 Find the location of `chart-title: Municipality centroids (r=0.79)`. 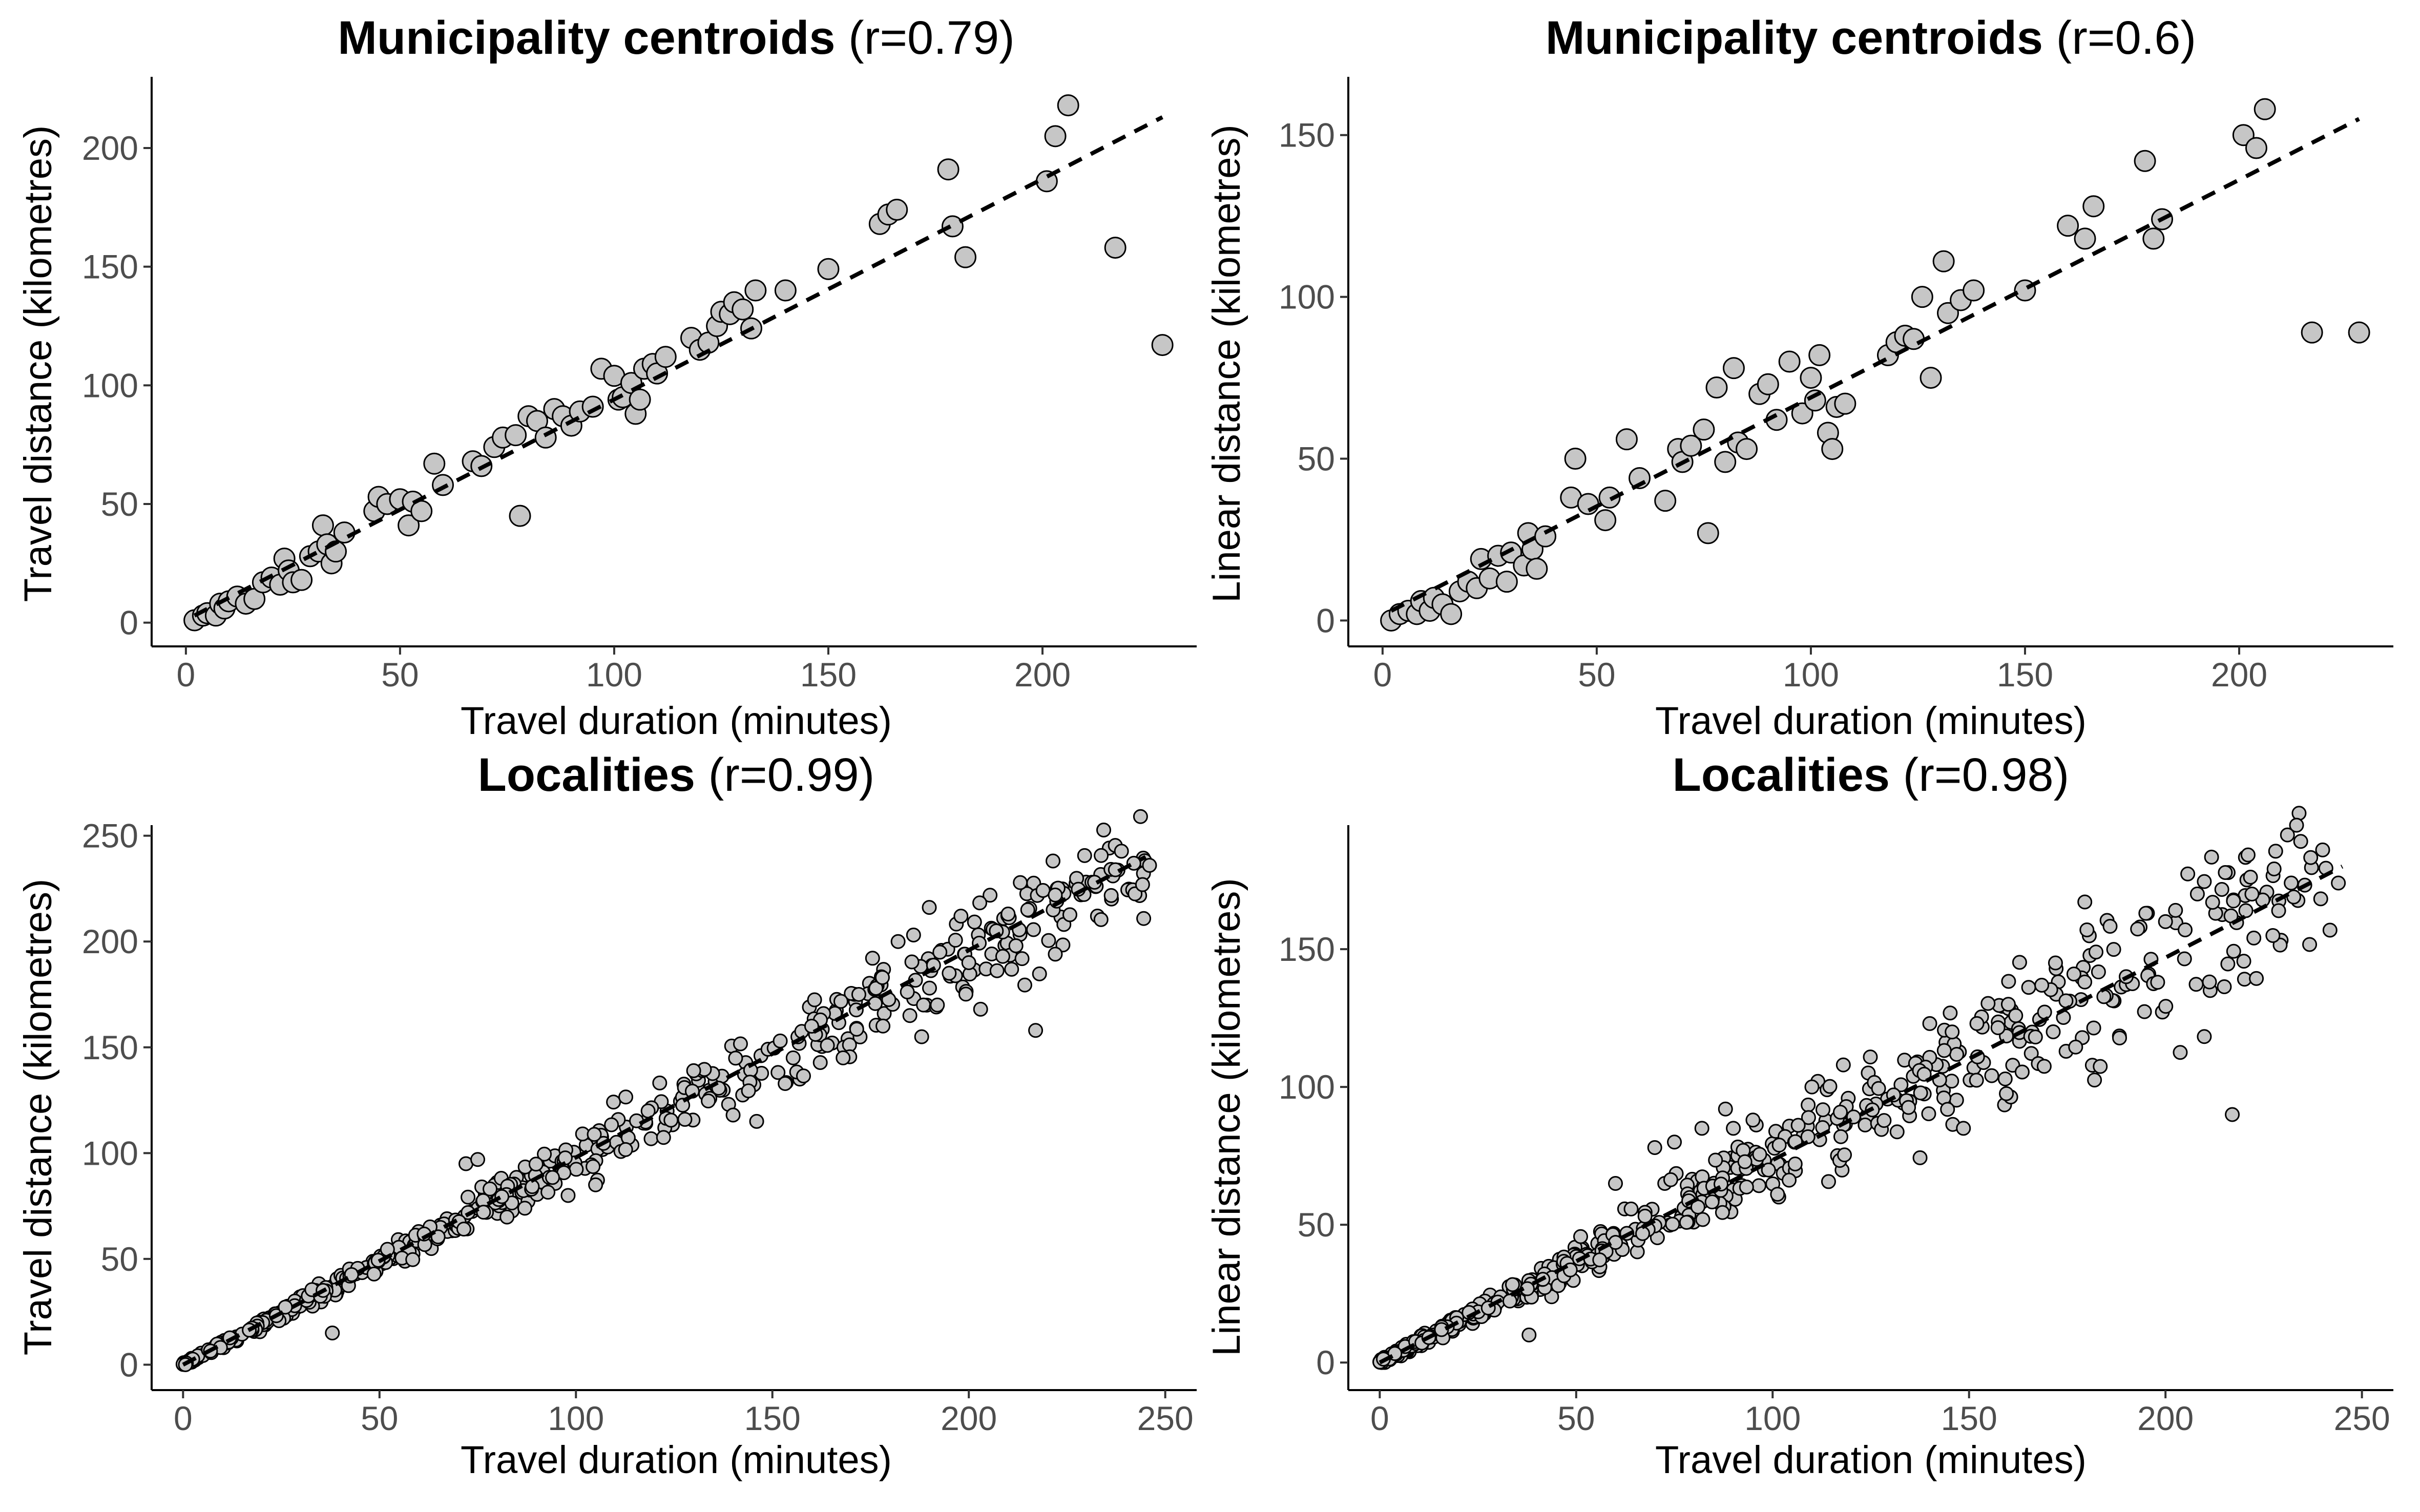

chart-title: Municipality centroids (r=0.79) is located at coordinates (676, 38).